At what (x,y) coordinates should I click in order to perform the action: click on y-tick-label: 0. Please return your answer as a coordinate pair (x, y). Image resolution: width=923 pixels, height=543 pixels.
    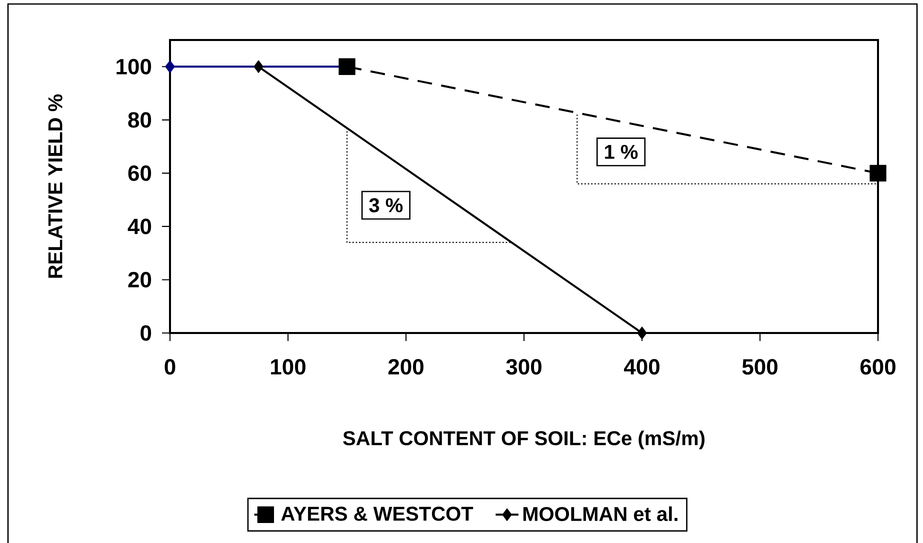
    Looking at the image, I should click on (146, 333).